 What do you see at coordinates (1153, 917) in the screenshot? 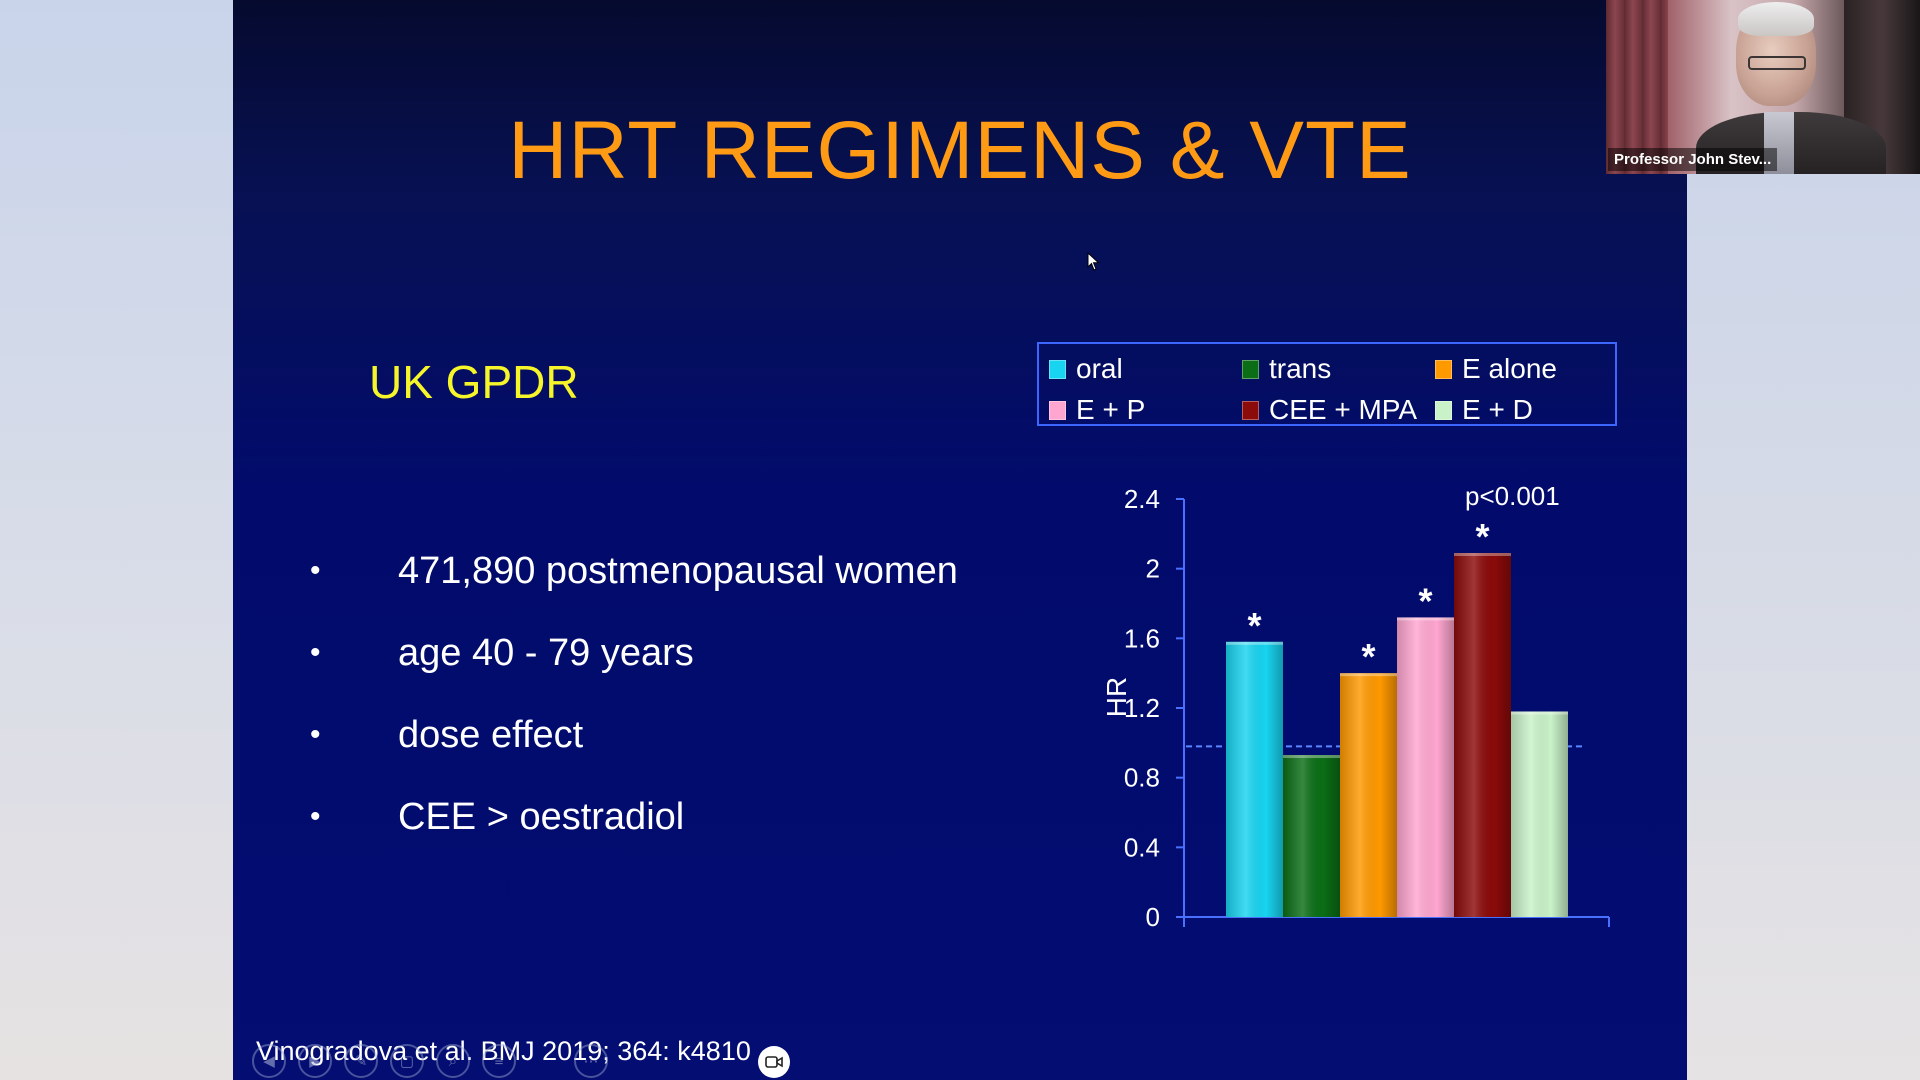
I see `y-tick-label: 0` at bounding box center [1153, 917].